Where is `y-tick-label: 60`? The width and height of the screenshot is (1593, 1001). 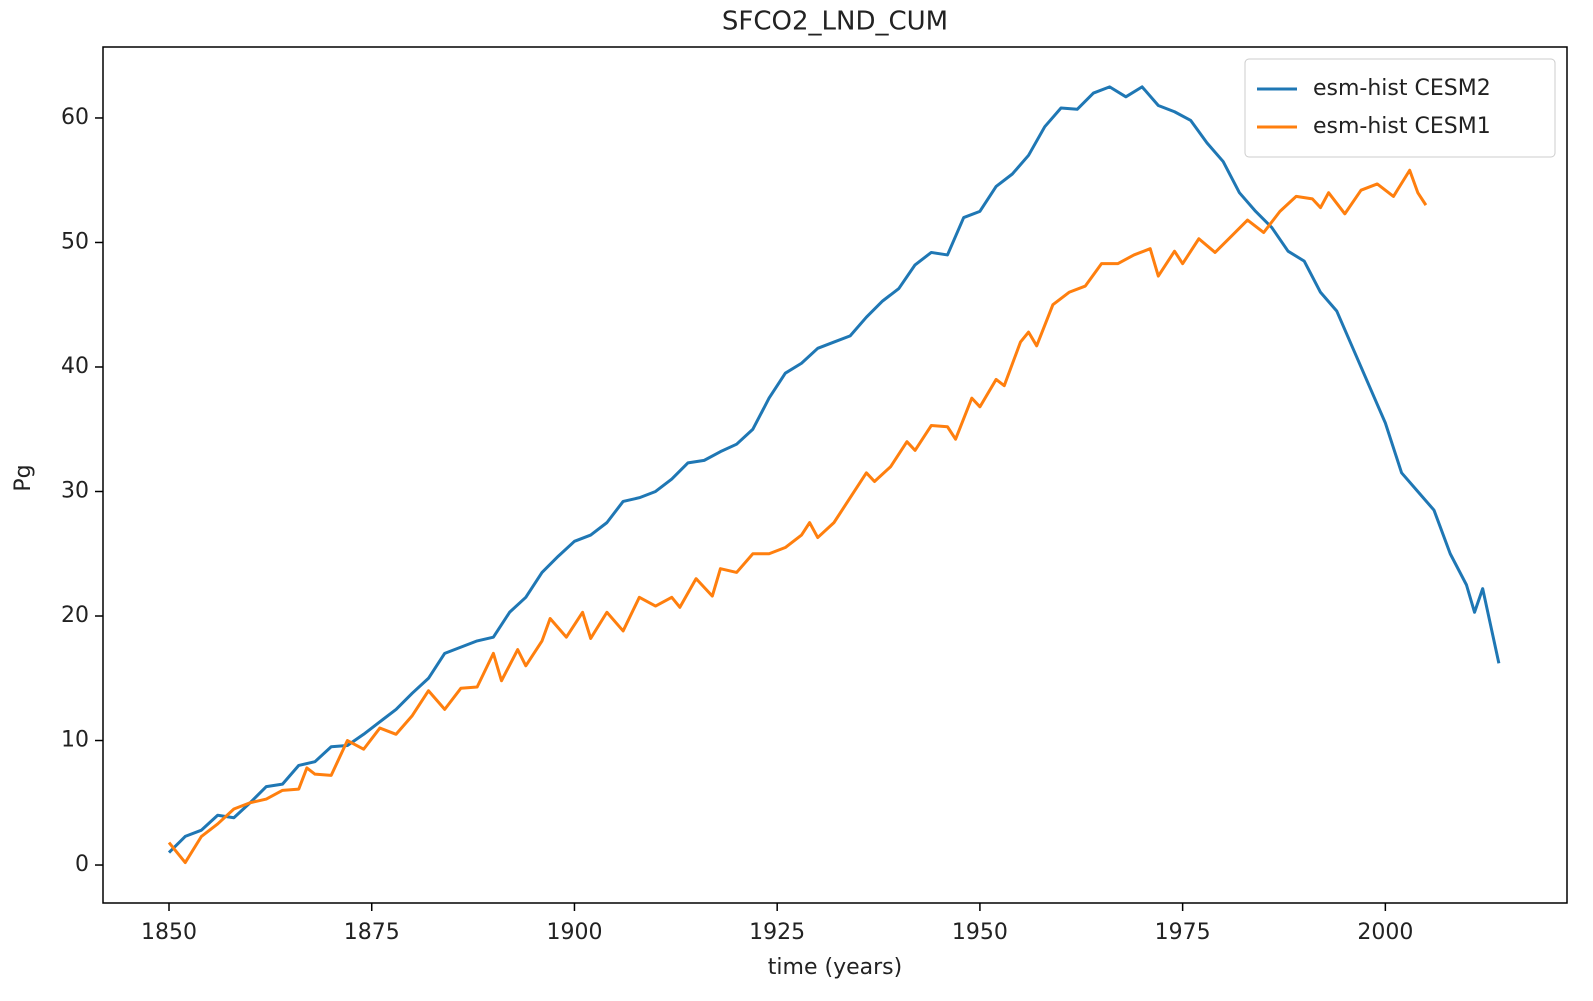 y-tick-label: 60 is located at coordinates (75, 117).